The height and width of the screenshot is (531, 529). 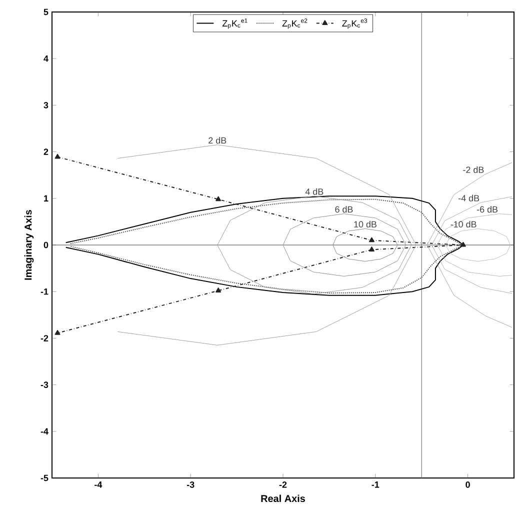 What do you see at coordinates (44, 338) in the screenshot?
I see `y-tick-label: -2` at bounding box center [44, 338].